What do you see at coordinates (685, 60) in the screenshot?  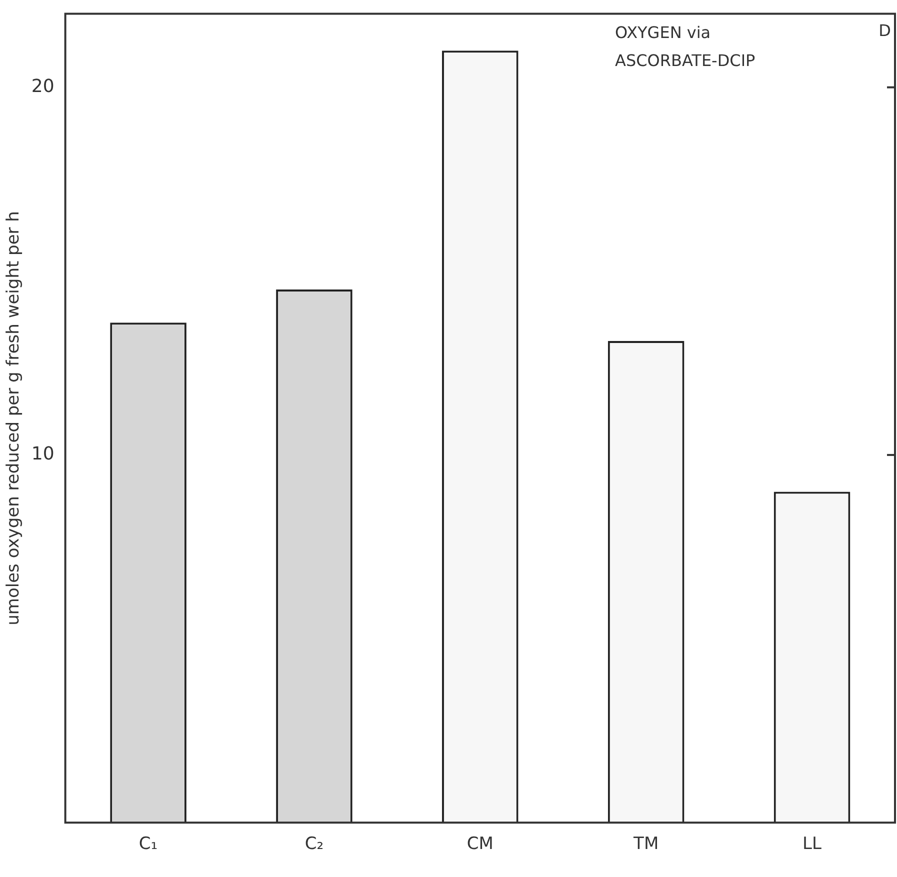 I see `annotation: ASCORBATE-DCIP` at bounding box center [685, 60].